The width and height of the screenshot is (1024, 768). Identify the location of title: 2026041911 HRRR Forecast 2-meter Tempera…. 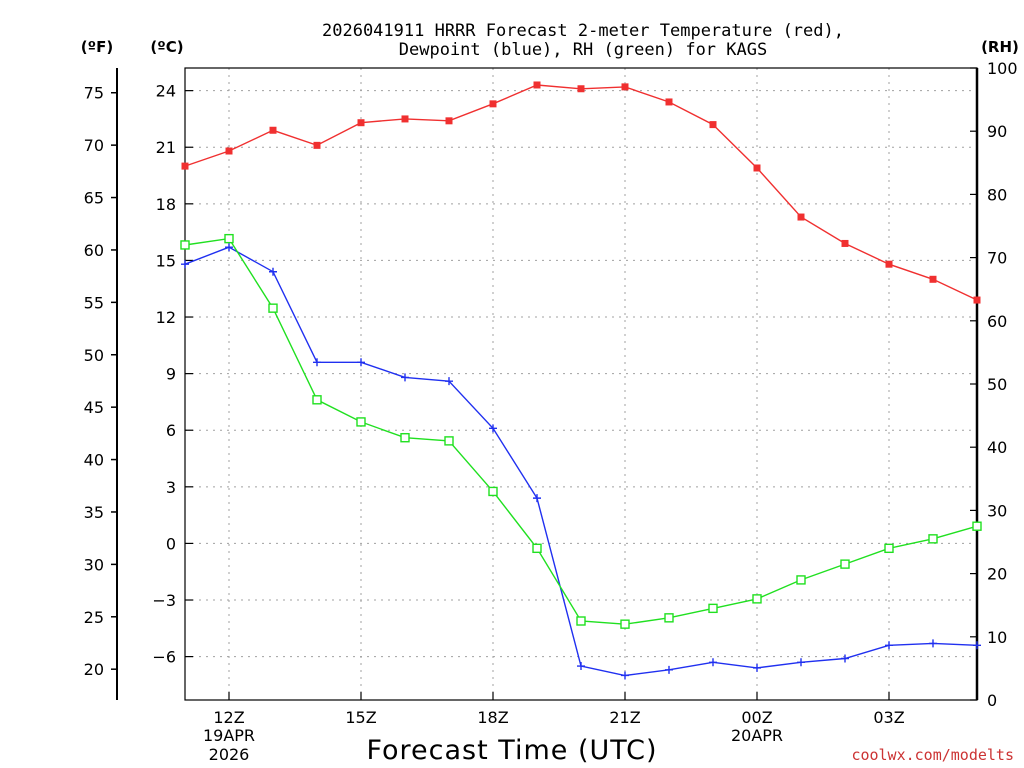
(583, 40).